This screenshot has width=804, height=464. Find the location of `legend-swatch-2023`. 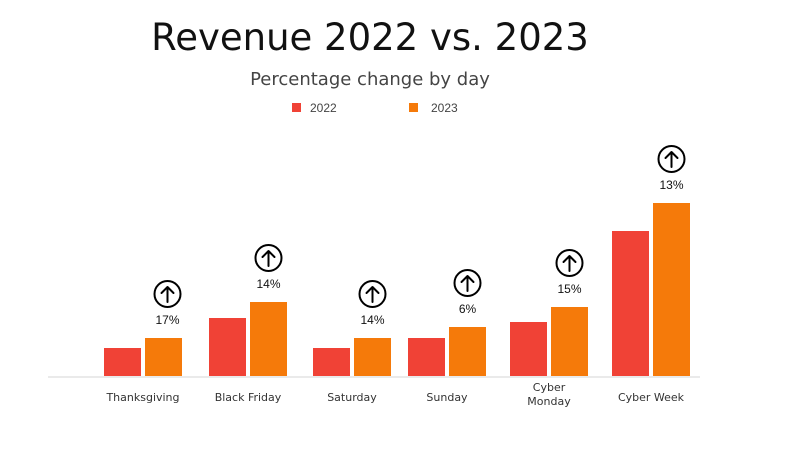

legend-swatch-2023 is located at coordinates (413, 107).